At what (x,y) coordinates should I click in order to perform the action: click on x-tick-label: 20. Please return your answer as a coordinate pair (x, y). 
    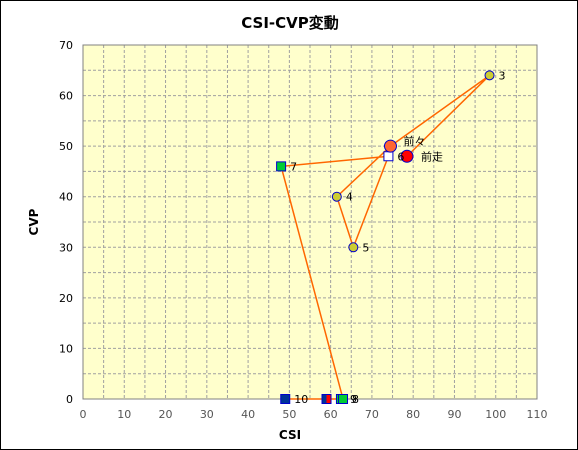
    Looking at the image, I should click on (166, 414).